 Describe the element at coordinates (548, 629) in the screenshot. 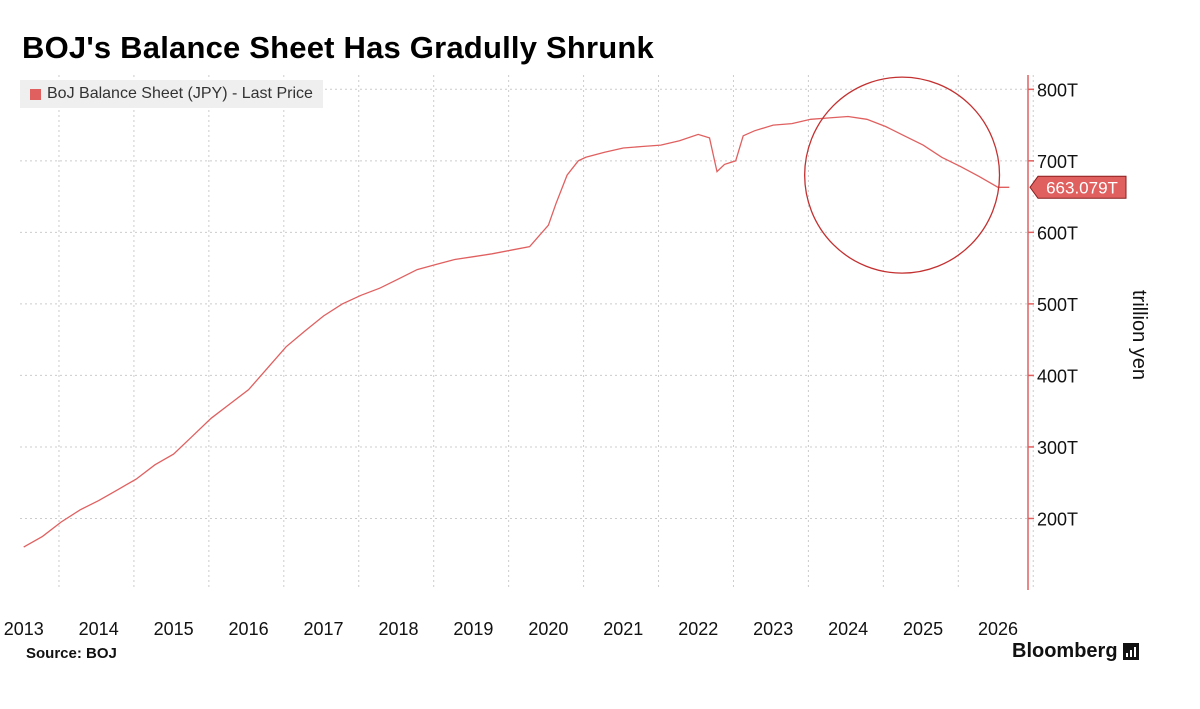

I see `x-tick-label: 2020` at that location.